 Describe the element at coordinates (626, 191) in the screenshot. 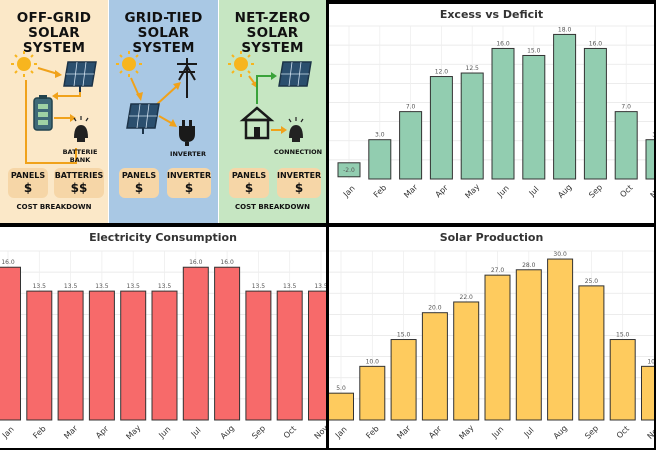

I see `tick-label: Oct` at that location.